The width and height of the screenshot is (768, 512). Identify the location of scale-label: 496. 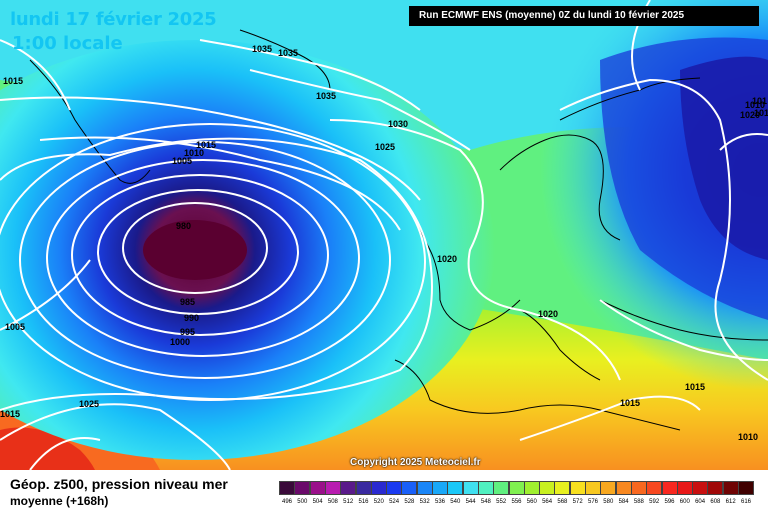
(286, 502).